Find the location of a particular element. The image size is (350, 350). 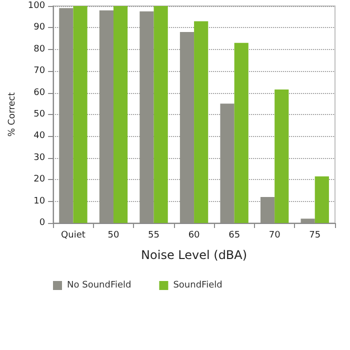

legend-label: SoundField is located at coordinates (197, 285).